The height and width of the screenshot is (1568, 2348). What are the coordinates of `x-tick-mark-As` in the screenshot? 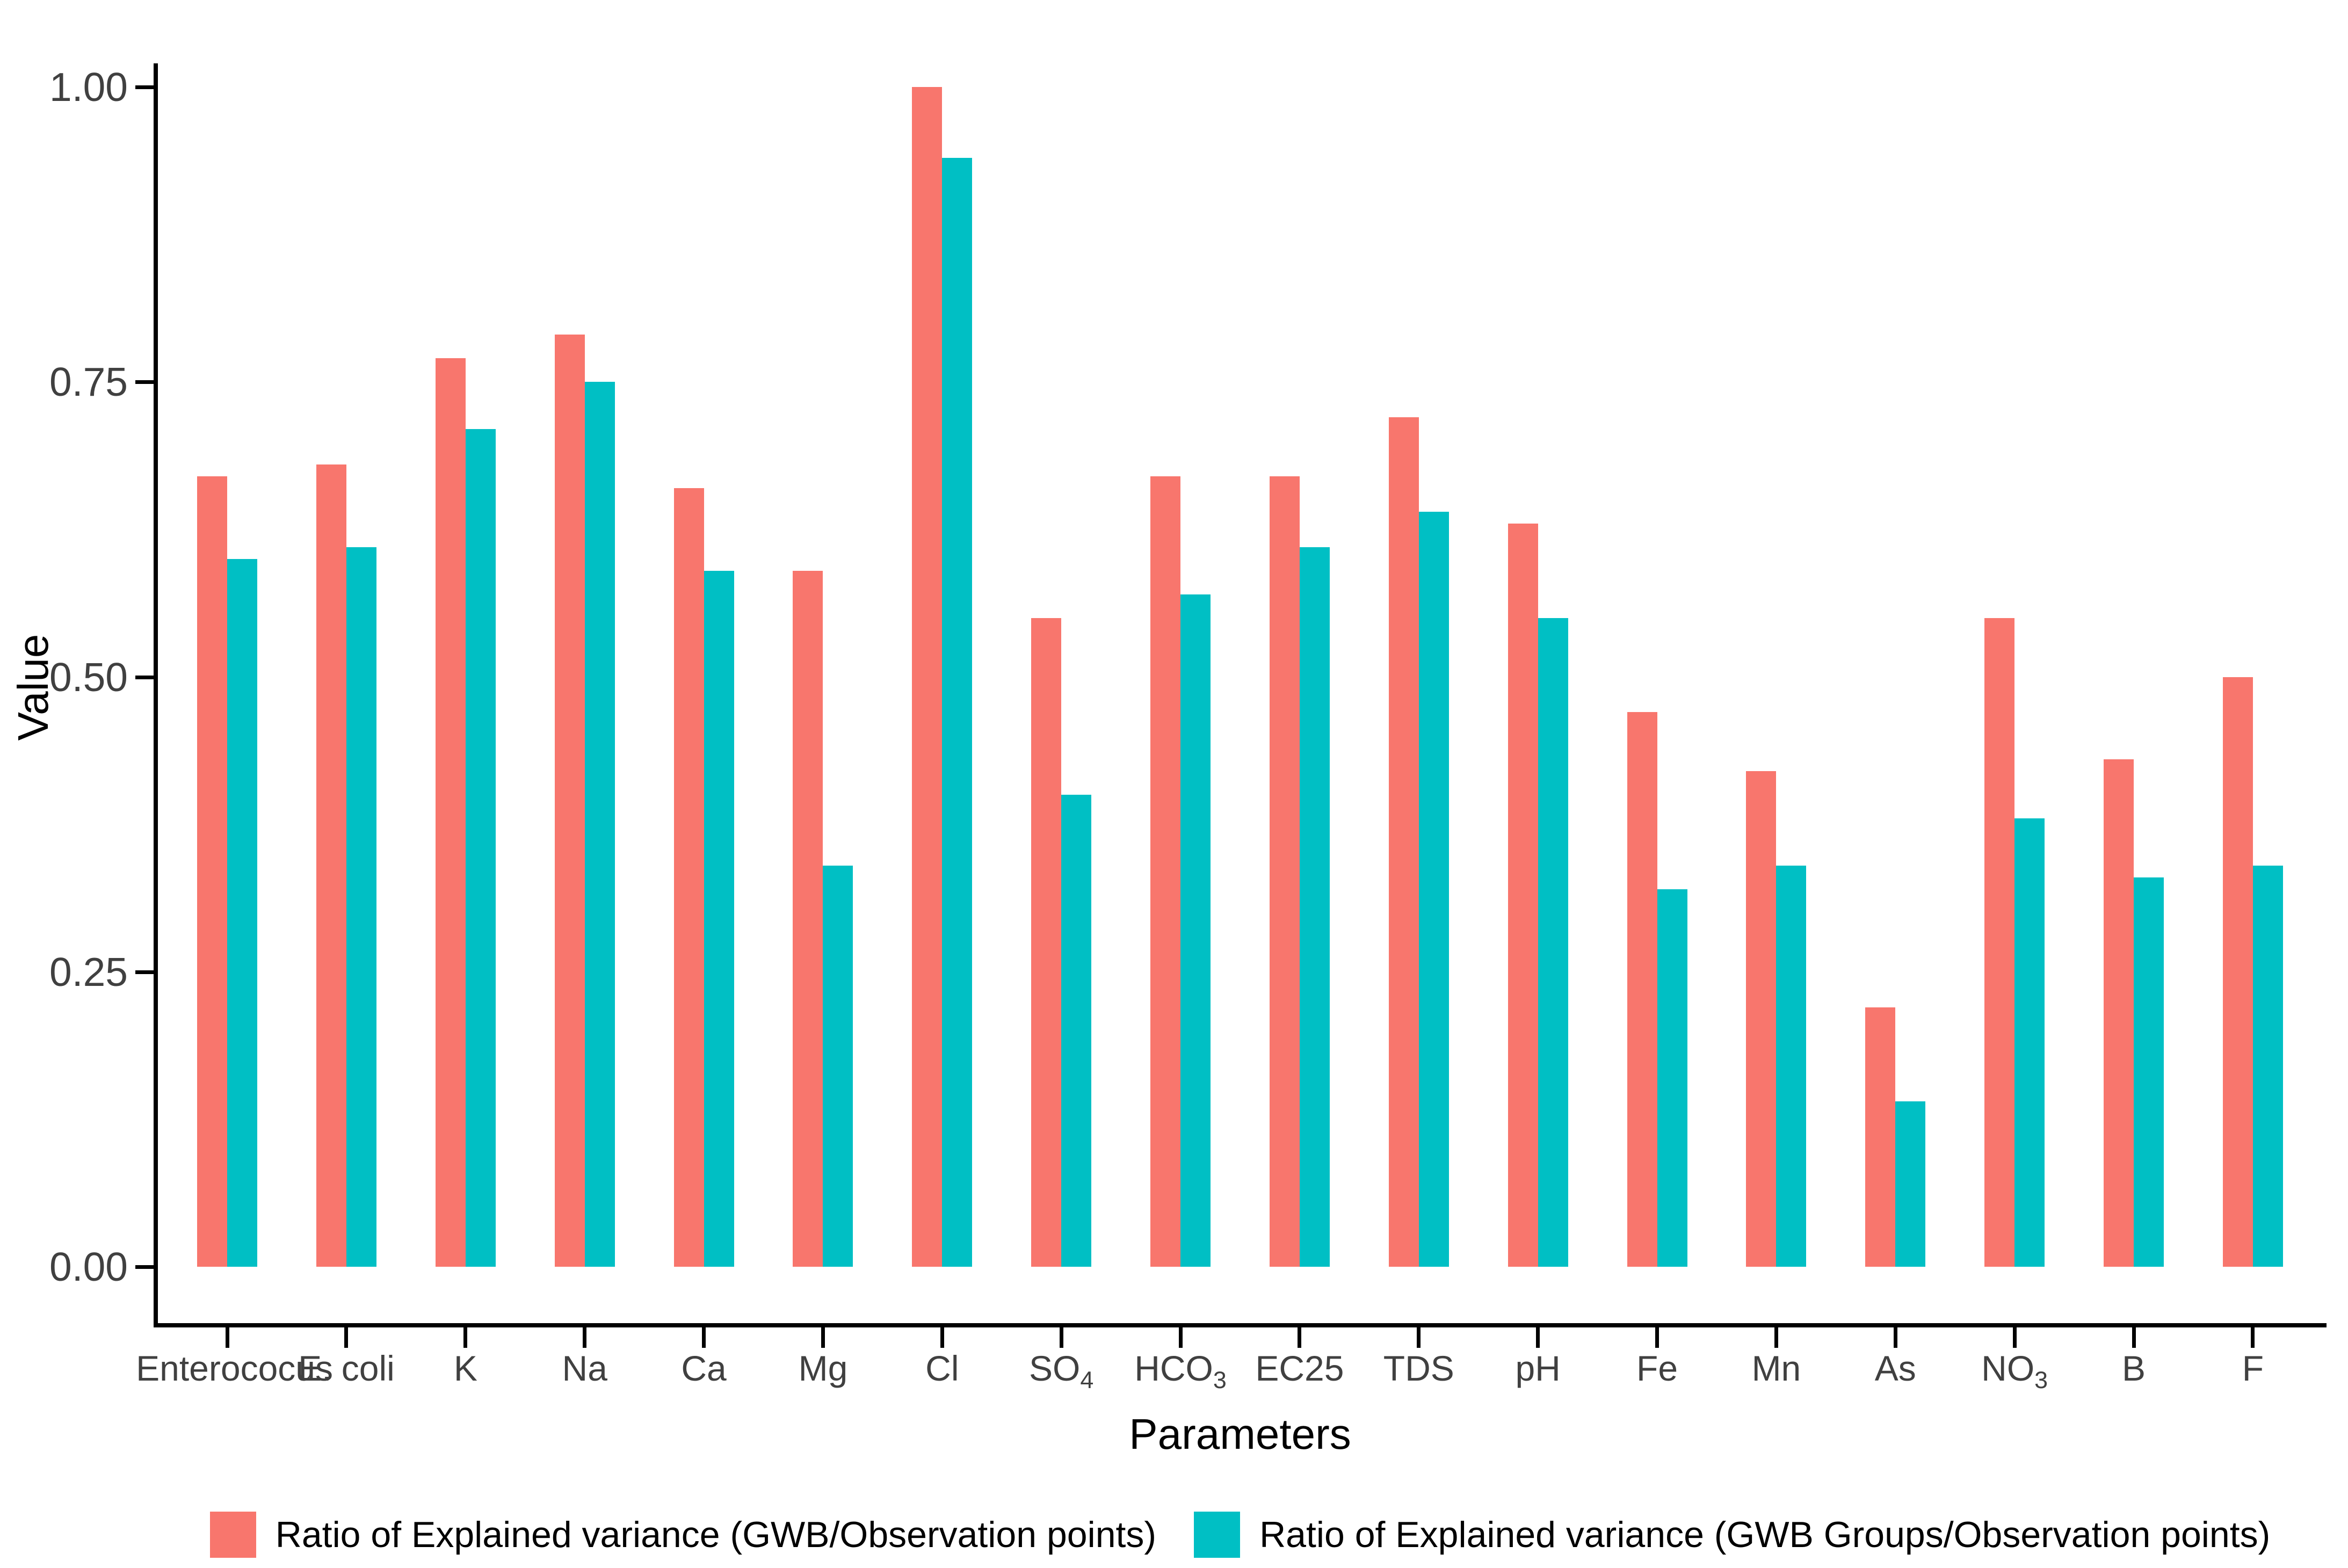 It's located at (1895, 1337).